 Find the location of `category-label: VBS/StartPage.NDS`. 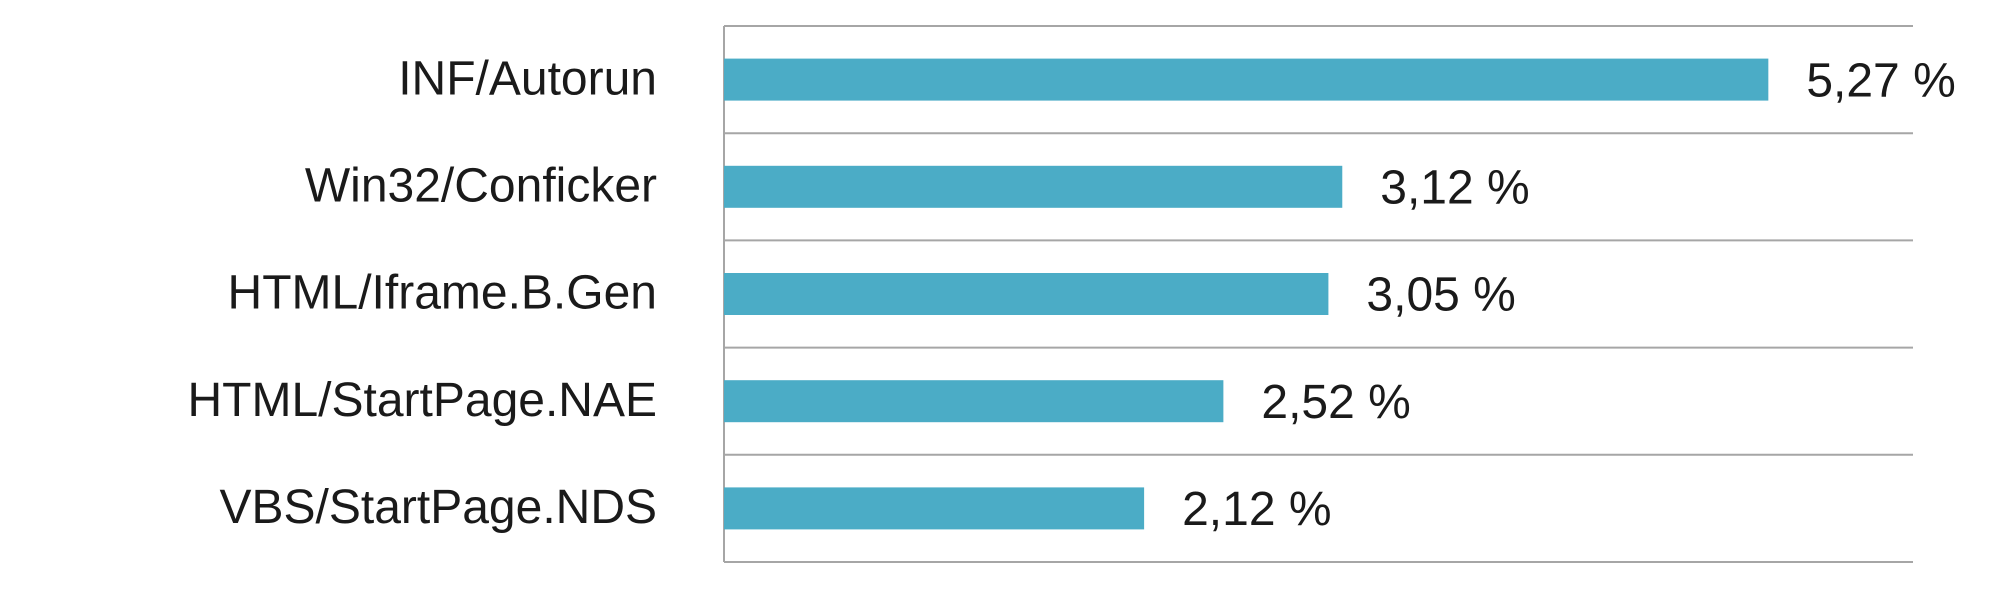

category-label: VBS/StartPage.NDS is located at coordinates (438, 507).